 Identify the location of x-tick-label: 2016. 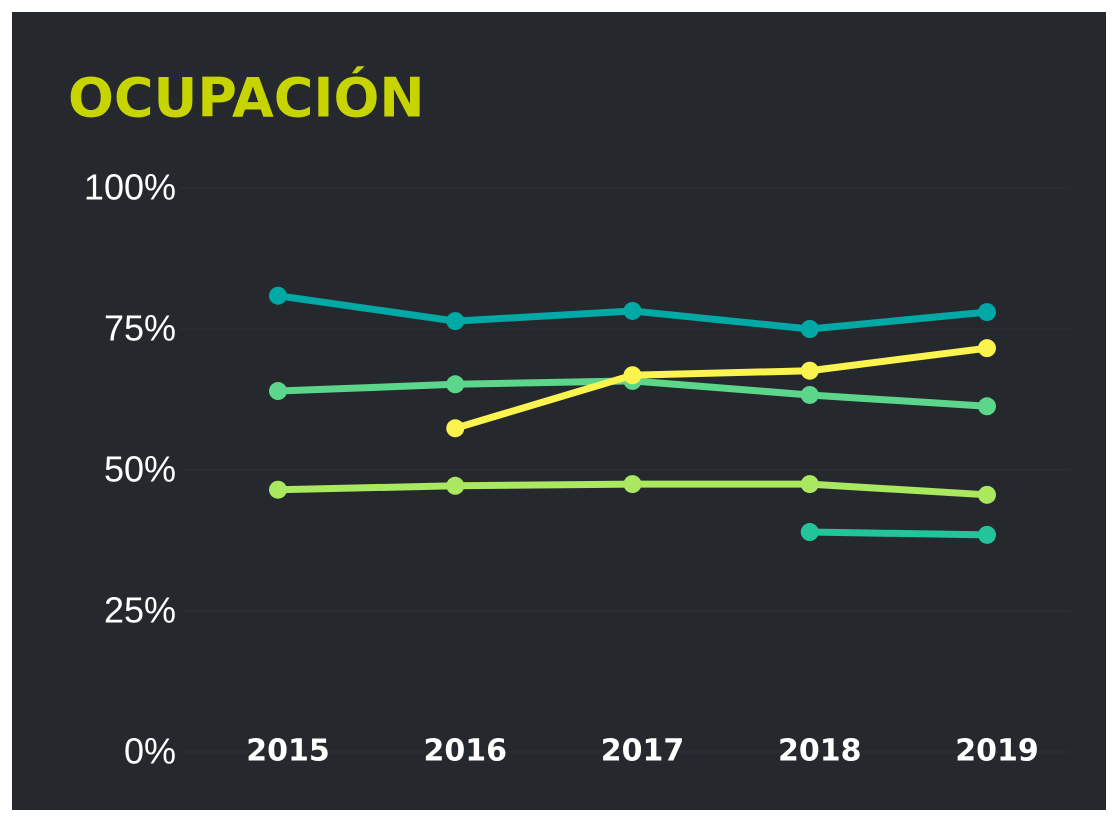
(466, 751).